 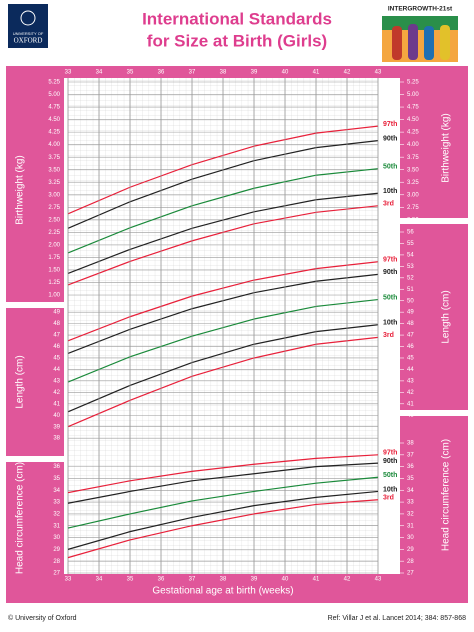 What do you see at coordinates (56, 324) in the screenshot?
I see `y-tick-label: 48` at bounding box center [56, 324].